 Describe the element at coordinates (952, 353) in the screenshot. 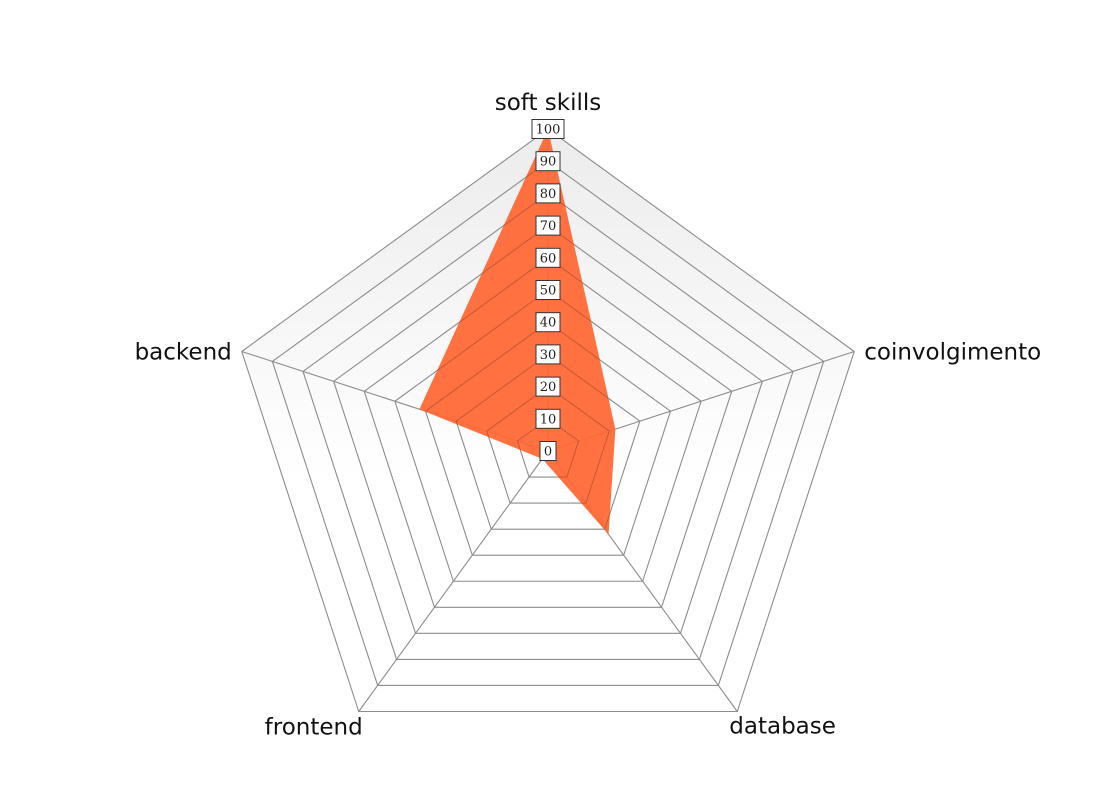

I see `axis-label-coinvolgimento: coinvolgimento` at that location.